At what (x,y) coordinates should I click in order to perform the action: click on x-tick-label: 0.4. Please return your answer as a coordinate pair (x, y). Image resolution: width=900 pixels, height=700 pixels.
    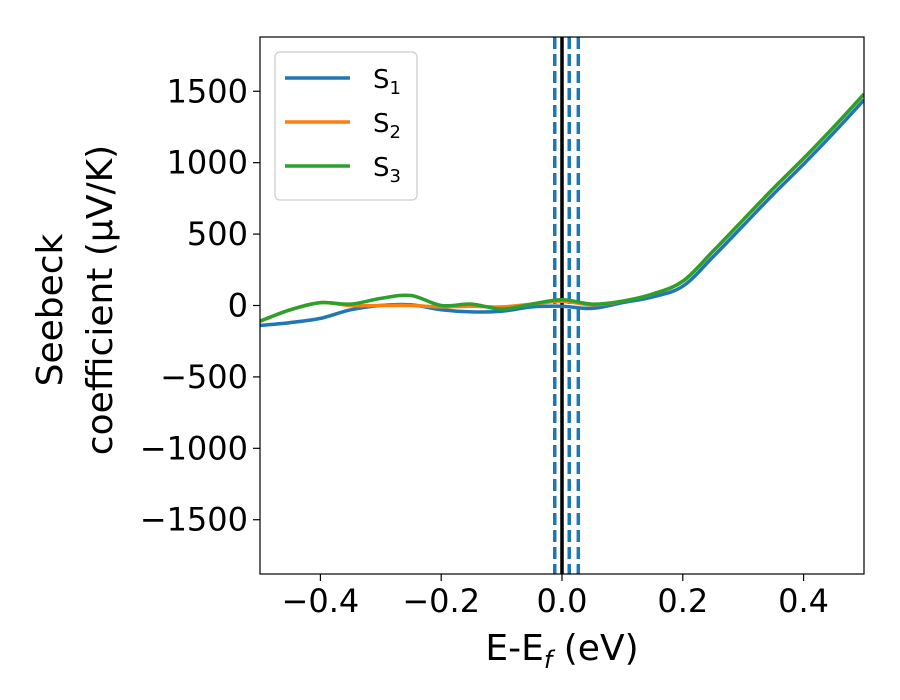
    Looking at the image, I should click on (803, 601).